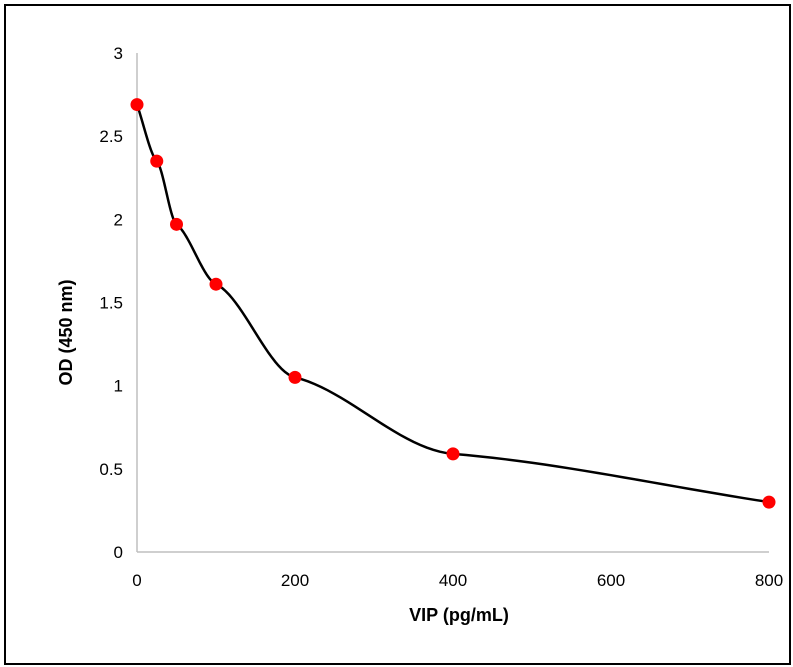 Image resolution: width=793 pixels, height=667 pixels. What do you see at coordinates (136, 580) in the screenshot?
I see `x-tick-label: 0` at bounding box center [136, 580].